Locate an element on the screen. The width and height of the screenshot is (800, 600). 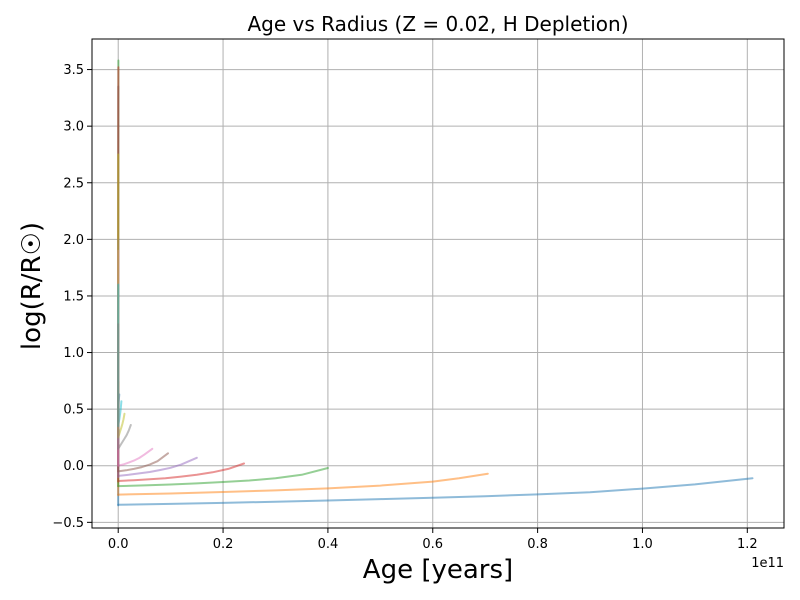
y-tick-label: 2.5 is located at coordinates (73, 183).